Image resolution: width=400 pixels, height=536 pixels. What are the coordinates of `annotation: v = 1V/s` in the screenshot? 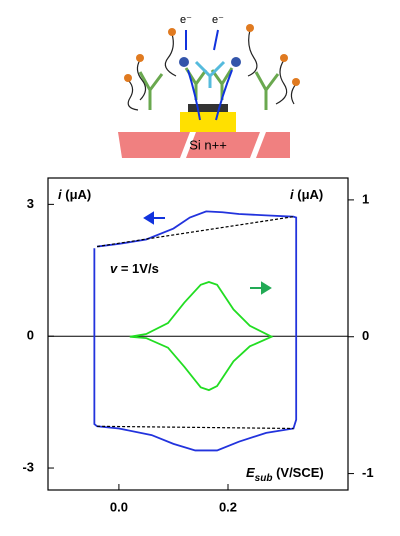 It's located at (134, 268).